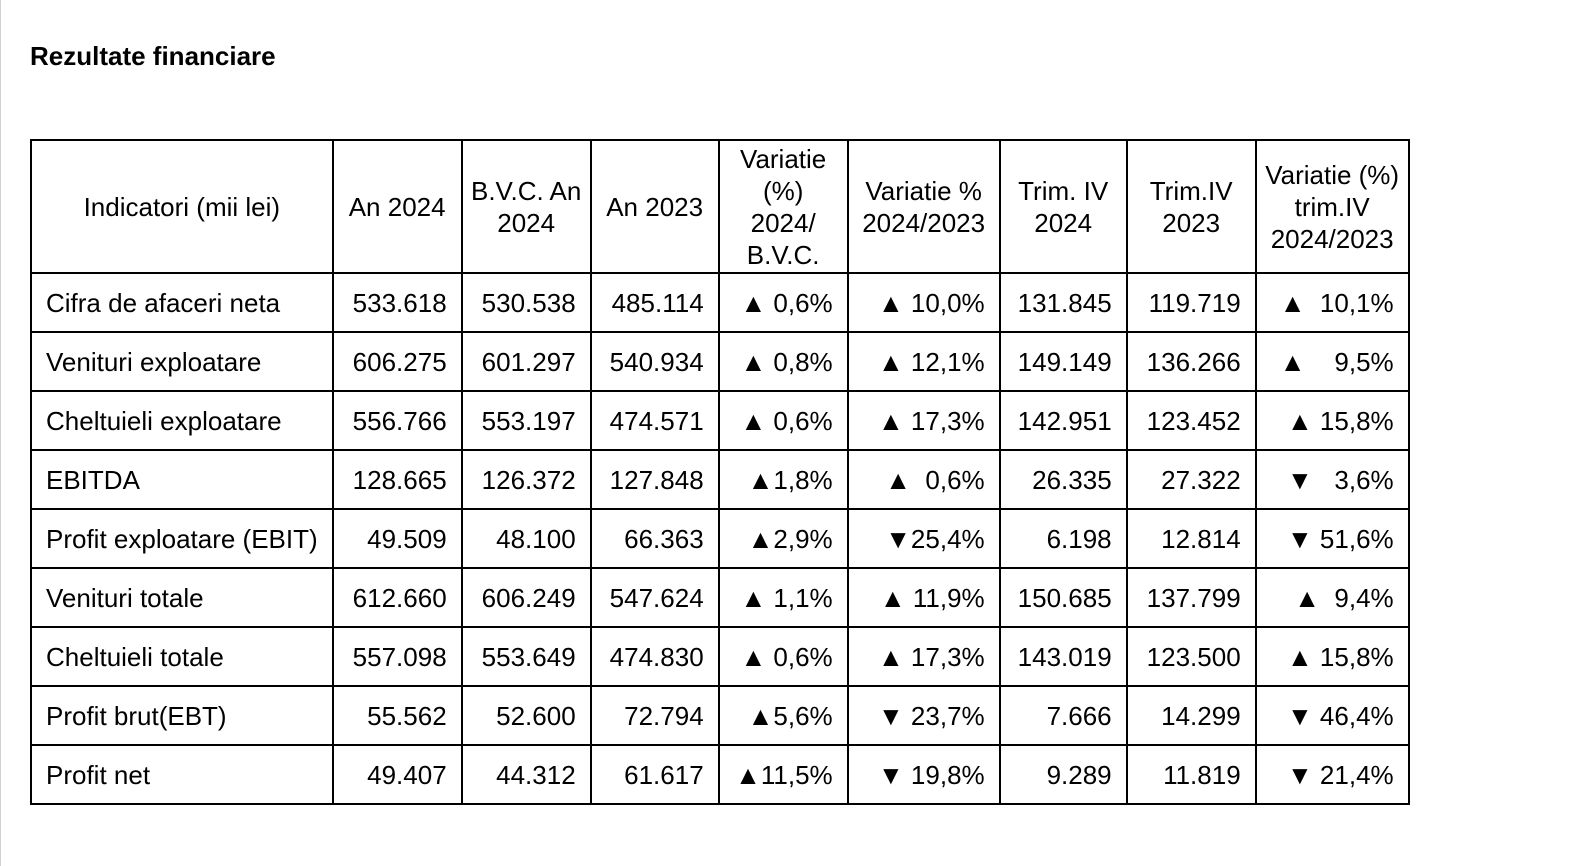  What do you see at coordinates (1191, 420) in the screenshot?
I see `table-cell: 123.452` at bounding box center [1191, 420].